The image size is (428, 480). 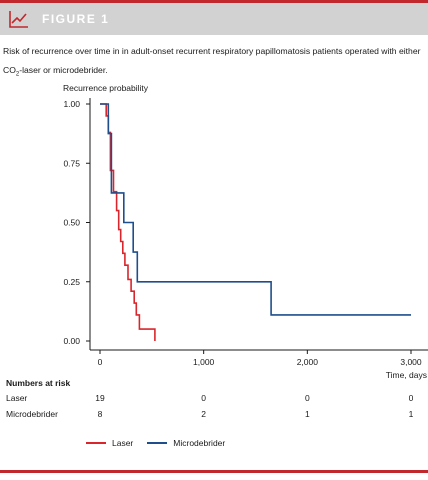 What do you see at coordinates (128, 222) in the screenshot?
I see `series-line-laser` at bounding box center [128, 222].